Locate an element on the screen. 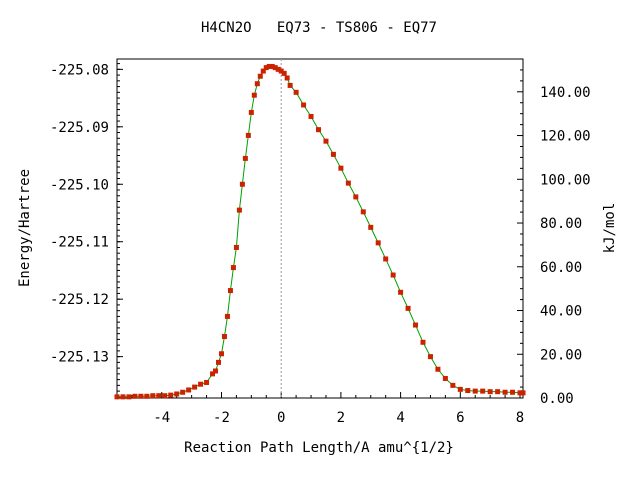 This screenshot has height=480, width=640. y2-tick-label: 0.00 is located at coordinates (557, 399).